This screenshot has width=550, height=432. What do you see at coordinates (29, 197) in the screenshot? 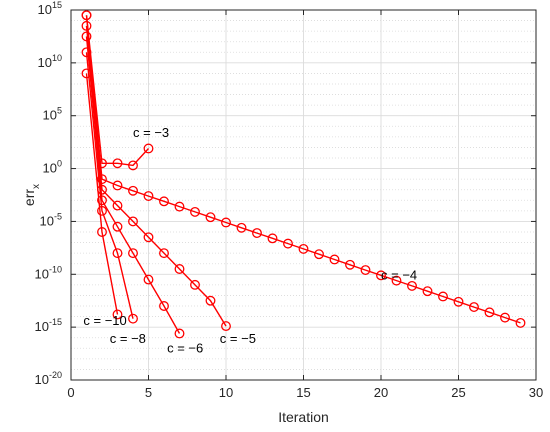
I see `y-axis-label-main: err` at bounding box center [29, 197].